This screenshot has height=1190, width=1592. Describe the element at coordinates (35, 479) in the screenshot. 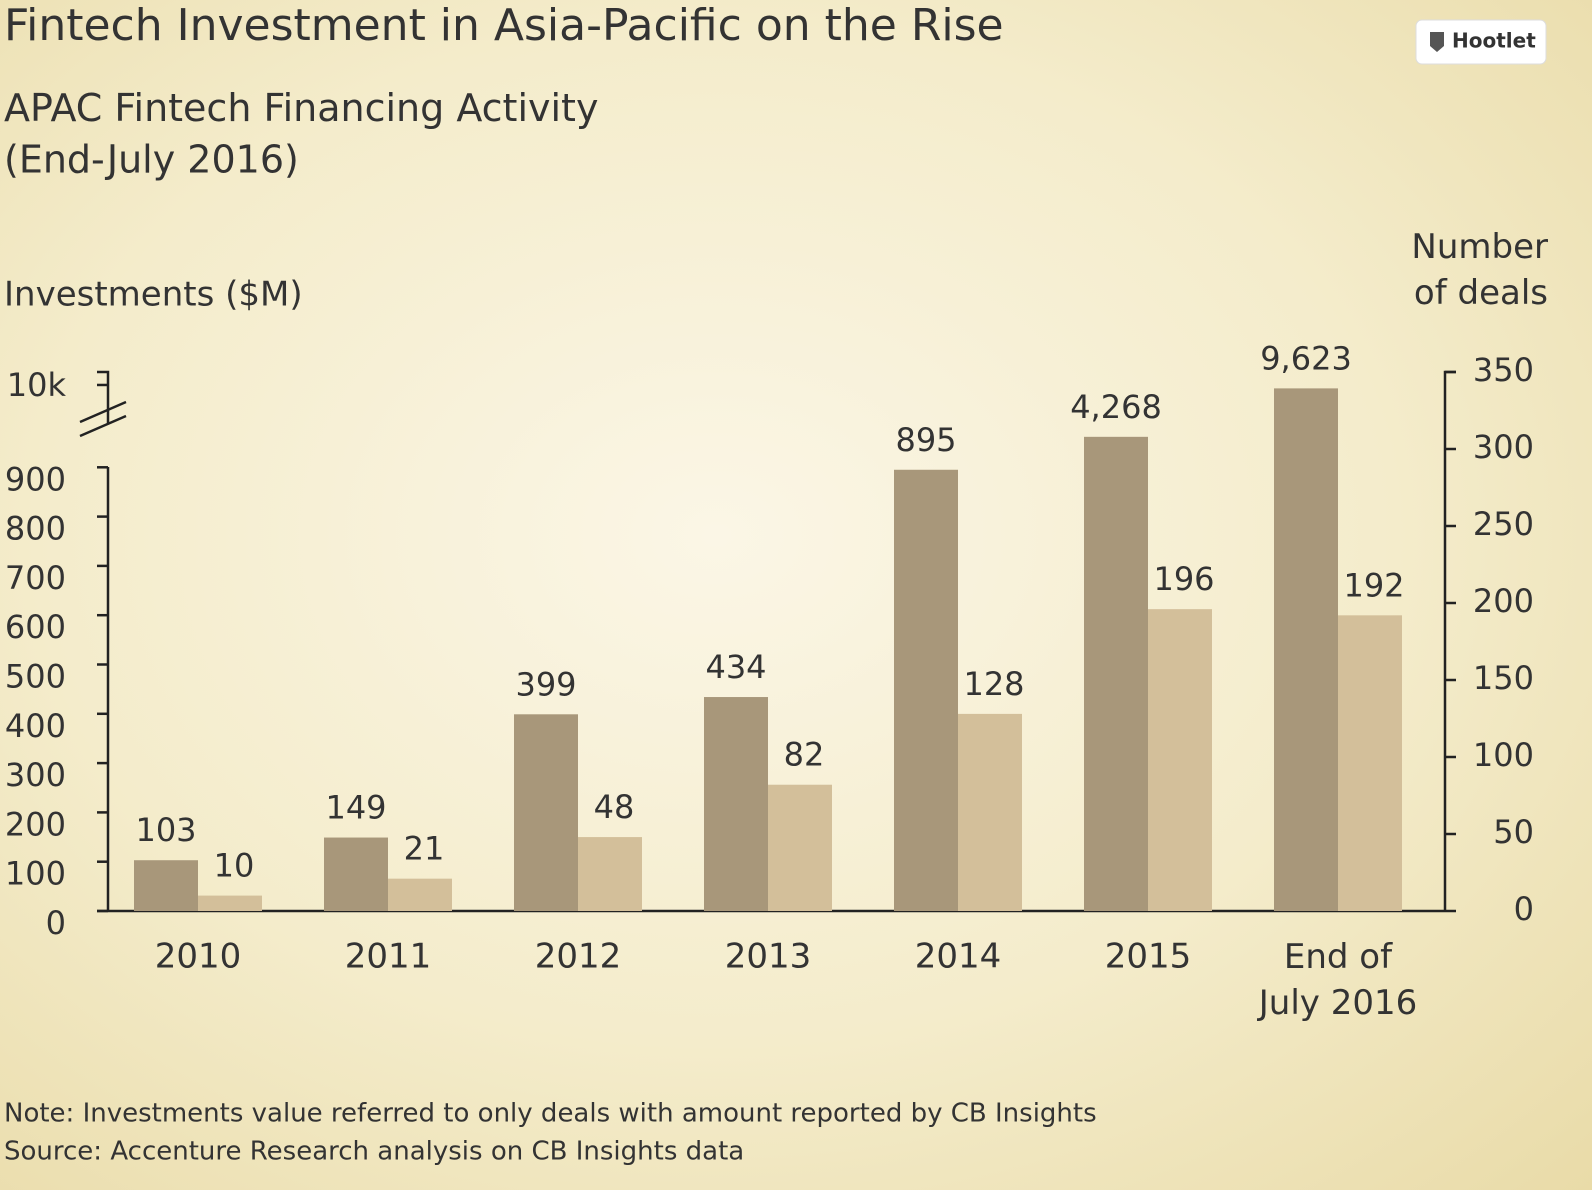

I see `y-tick-label: 900` at that location.